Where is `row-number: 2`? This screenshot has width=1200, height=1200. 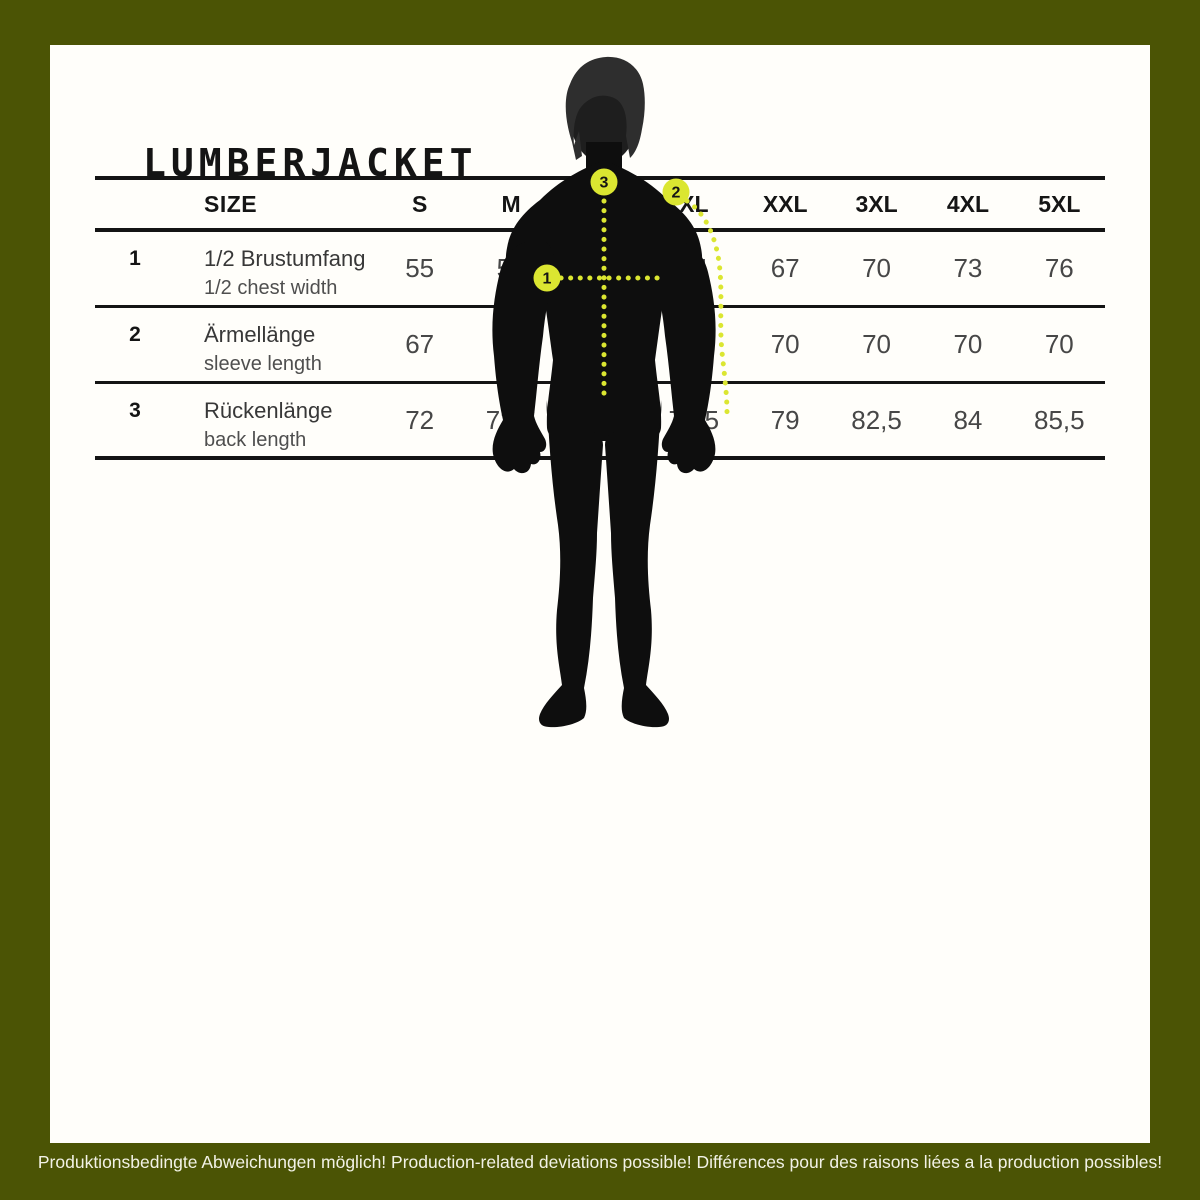 row-number: 2 is located at coordinates (135, 334).